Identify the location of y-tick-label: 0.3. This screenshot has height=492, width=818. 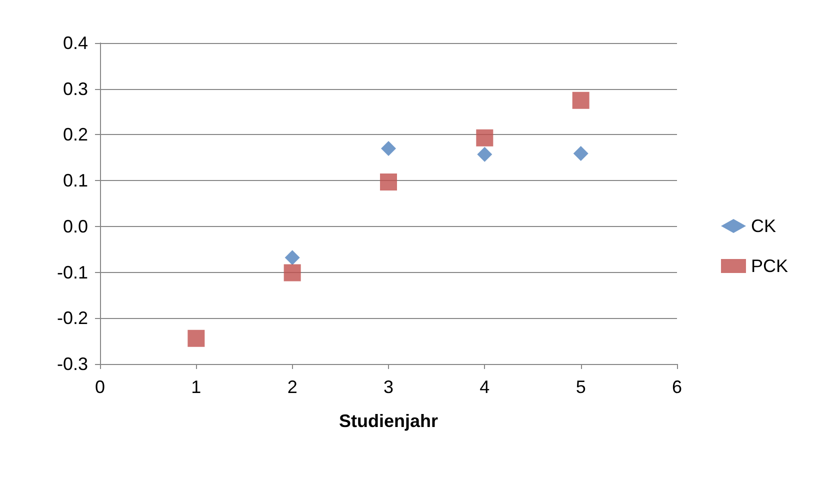
(75, 88).